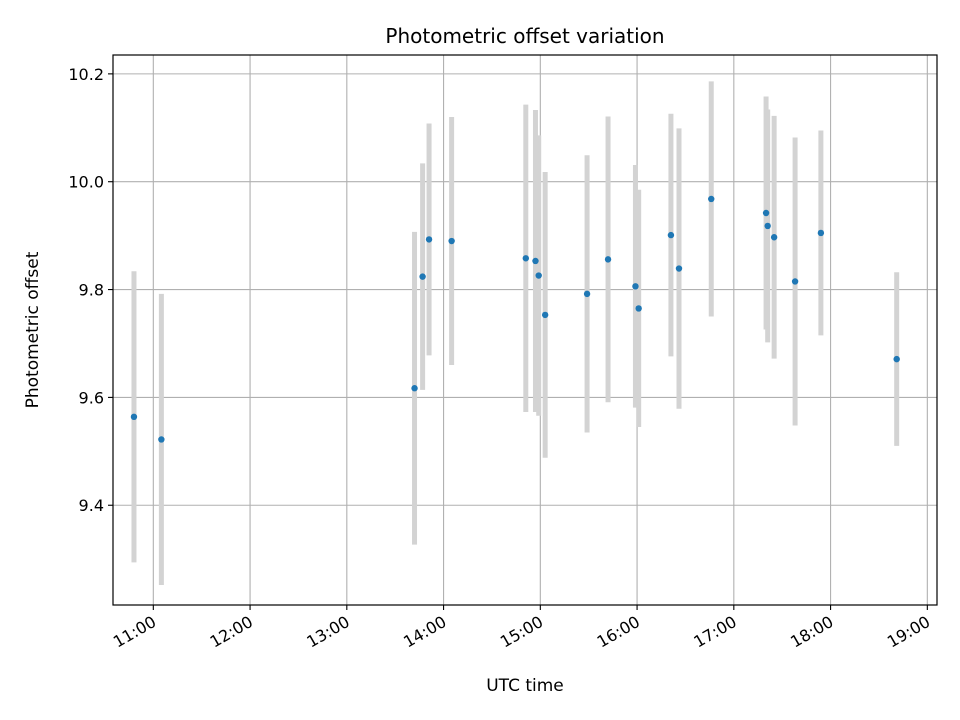 This screenshot has width=960, height=720. I want to click on y-tick-label: 9.8, so click(91, 290).